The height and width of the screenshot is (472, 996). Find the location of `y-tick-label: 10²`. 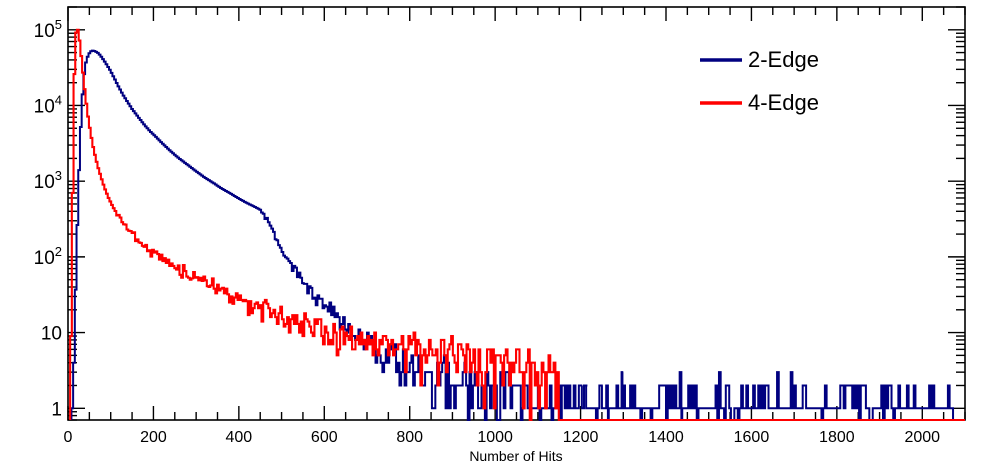

y-tick-label: 10² is located at coordinates (48, 256).